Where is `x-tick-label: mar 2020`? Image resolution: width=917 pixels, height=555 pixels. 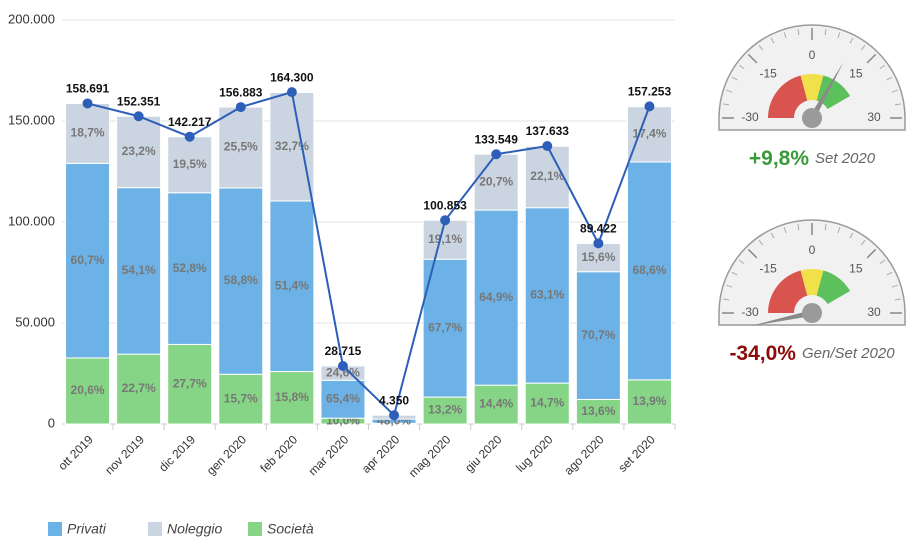 x-tick-label: mar 2020 is located at coordinates (329, 455).